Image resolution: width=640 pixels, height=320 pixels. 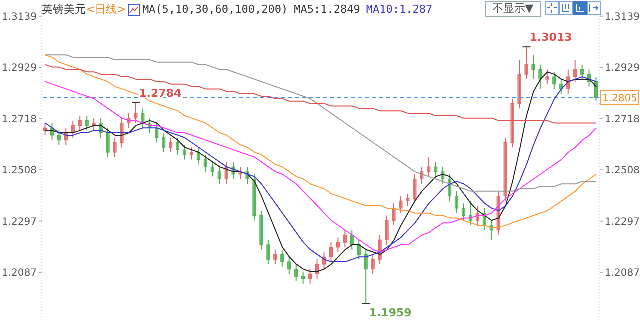 I want to click on chart-title: 英镑美元, so click(x=64, y=9).